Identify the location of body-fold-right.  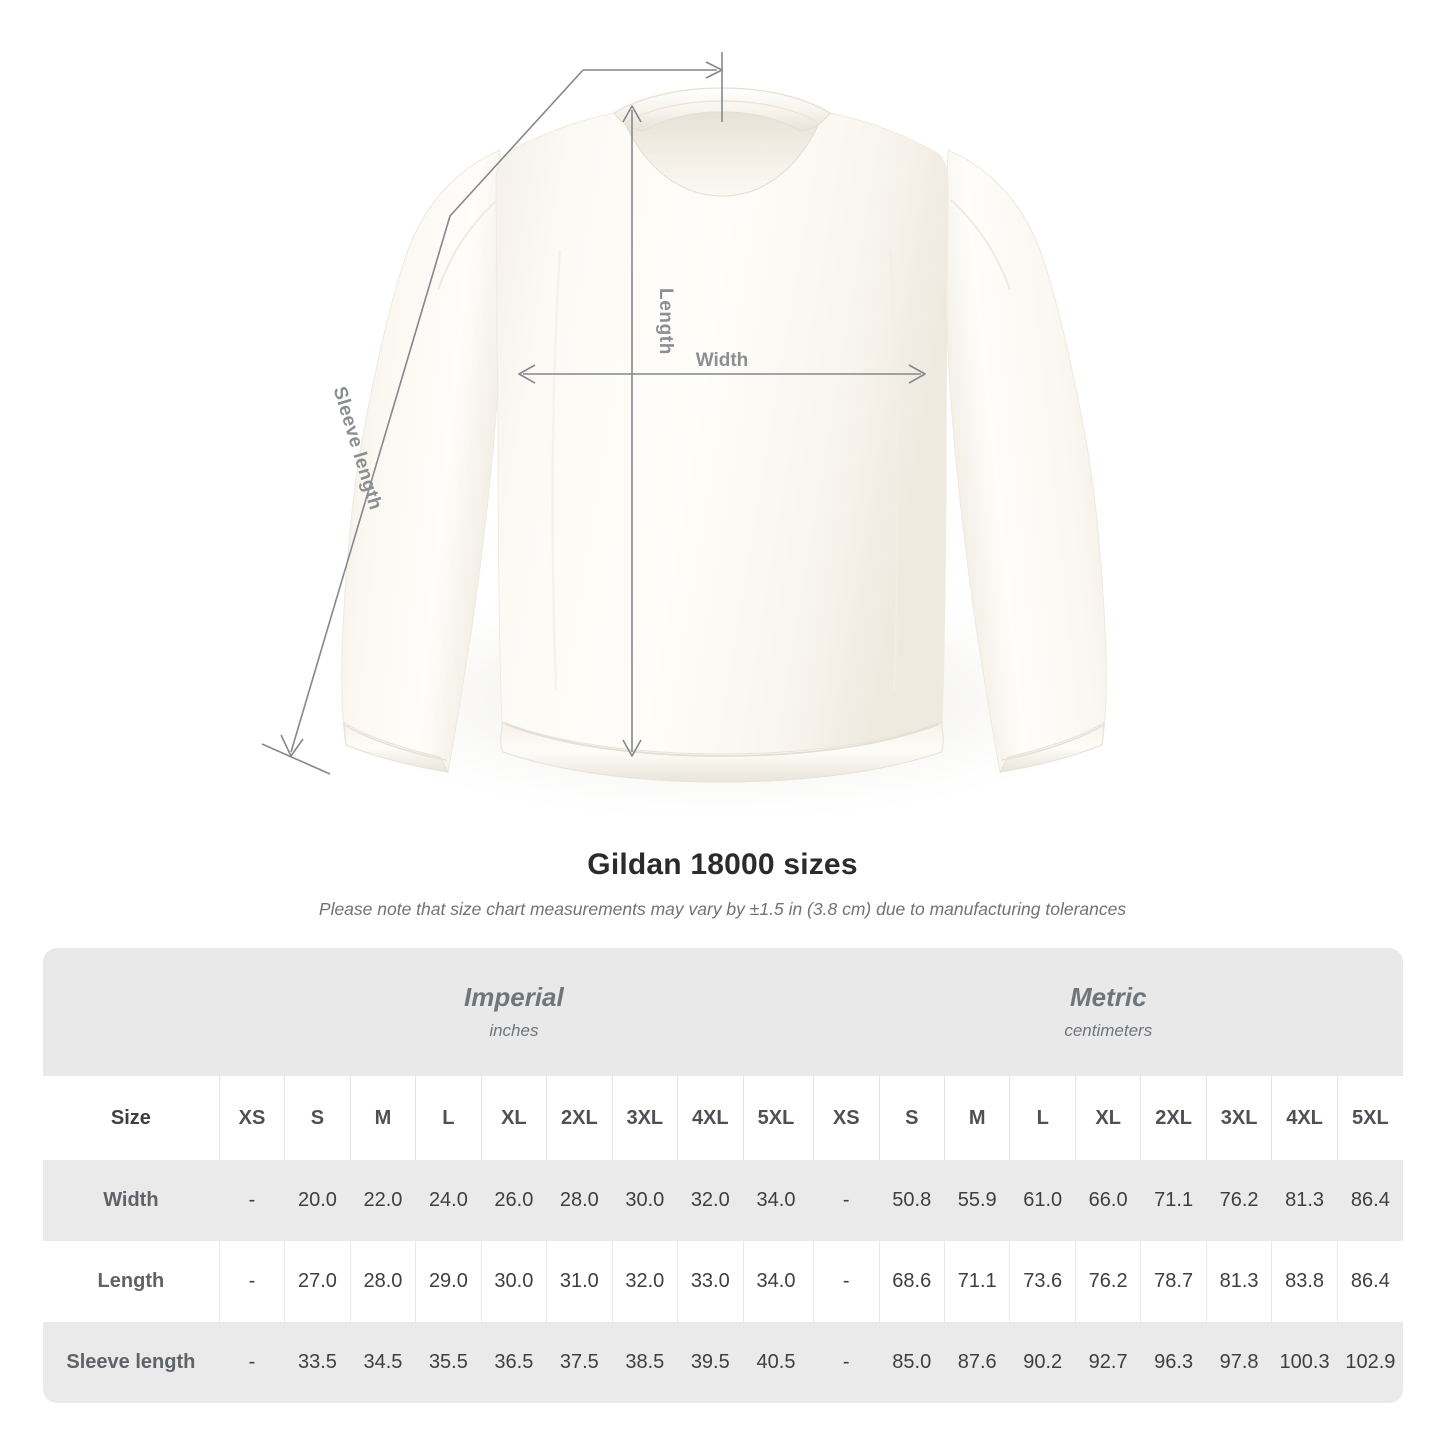
(893, 470).